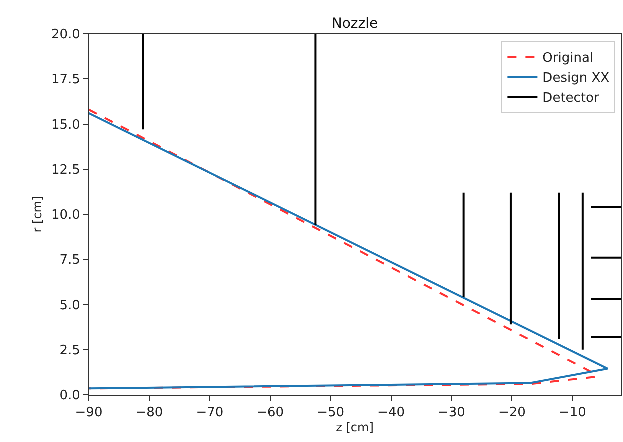 The image size is (623, 442). What do you see at coordinates (37, 214) in the screenshot?
I see `y-axis-title: r [cm]` at bounding box center [37, 214].